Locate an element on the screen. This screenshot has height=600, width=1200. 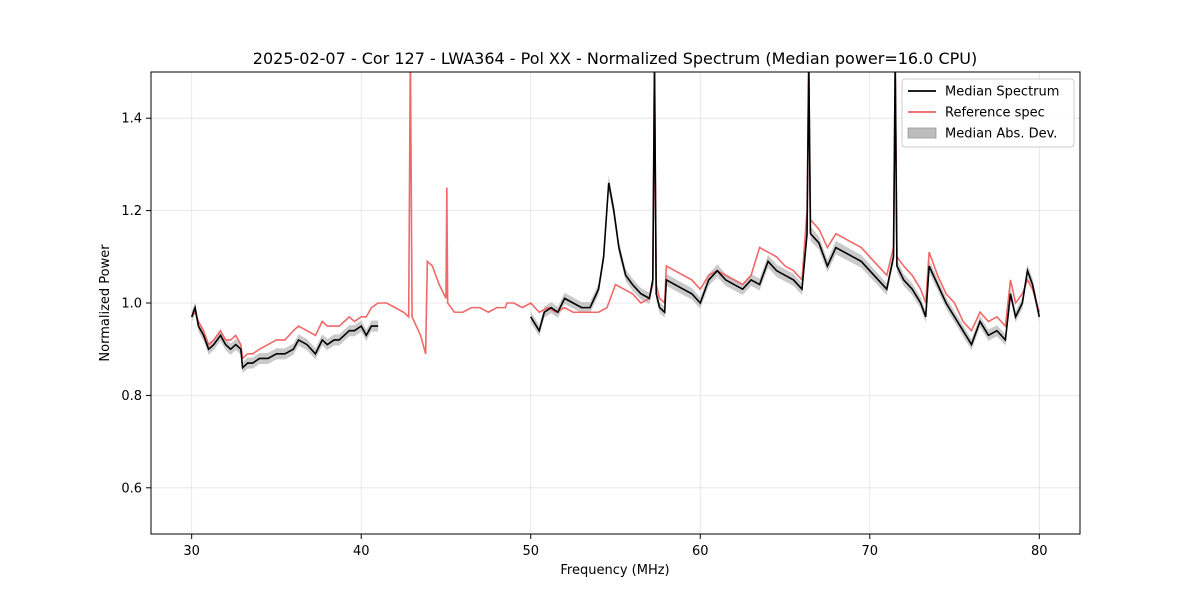
x-axis-label: Frequency (MHz) is located at coordinates (614, 570).